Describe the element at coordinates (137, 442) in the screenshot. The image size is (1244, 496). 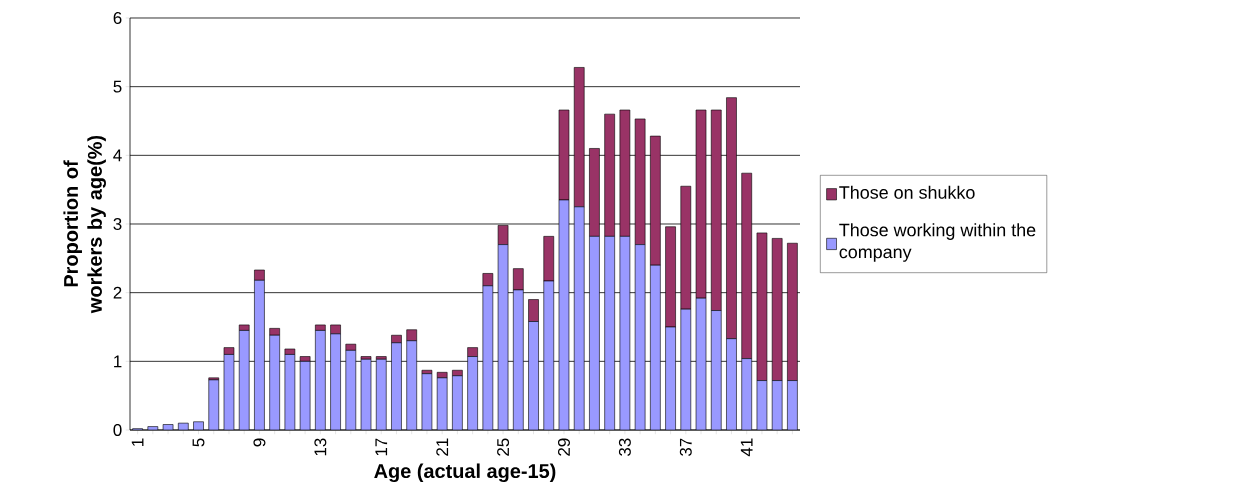
I see `x-tick-label: 1` at that location.